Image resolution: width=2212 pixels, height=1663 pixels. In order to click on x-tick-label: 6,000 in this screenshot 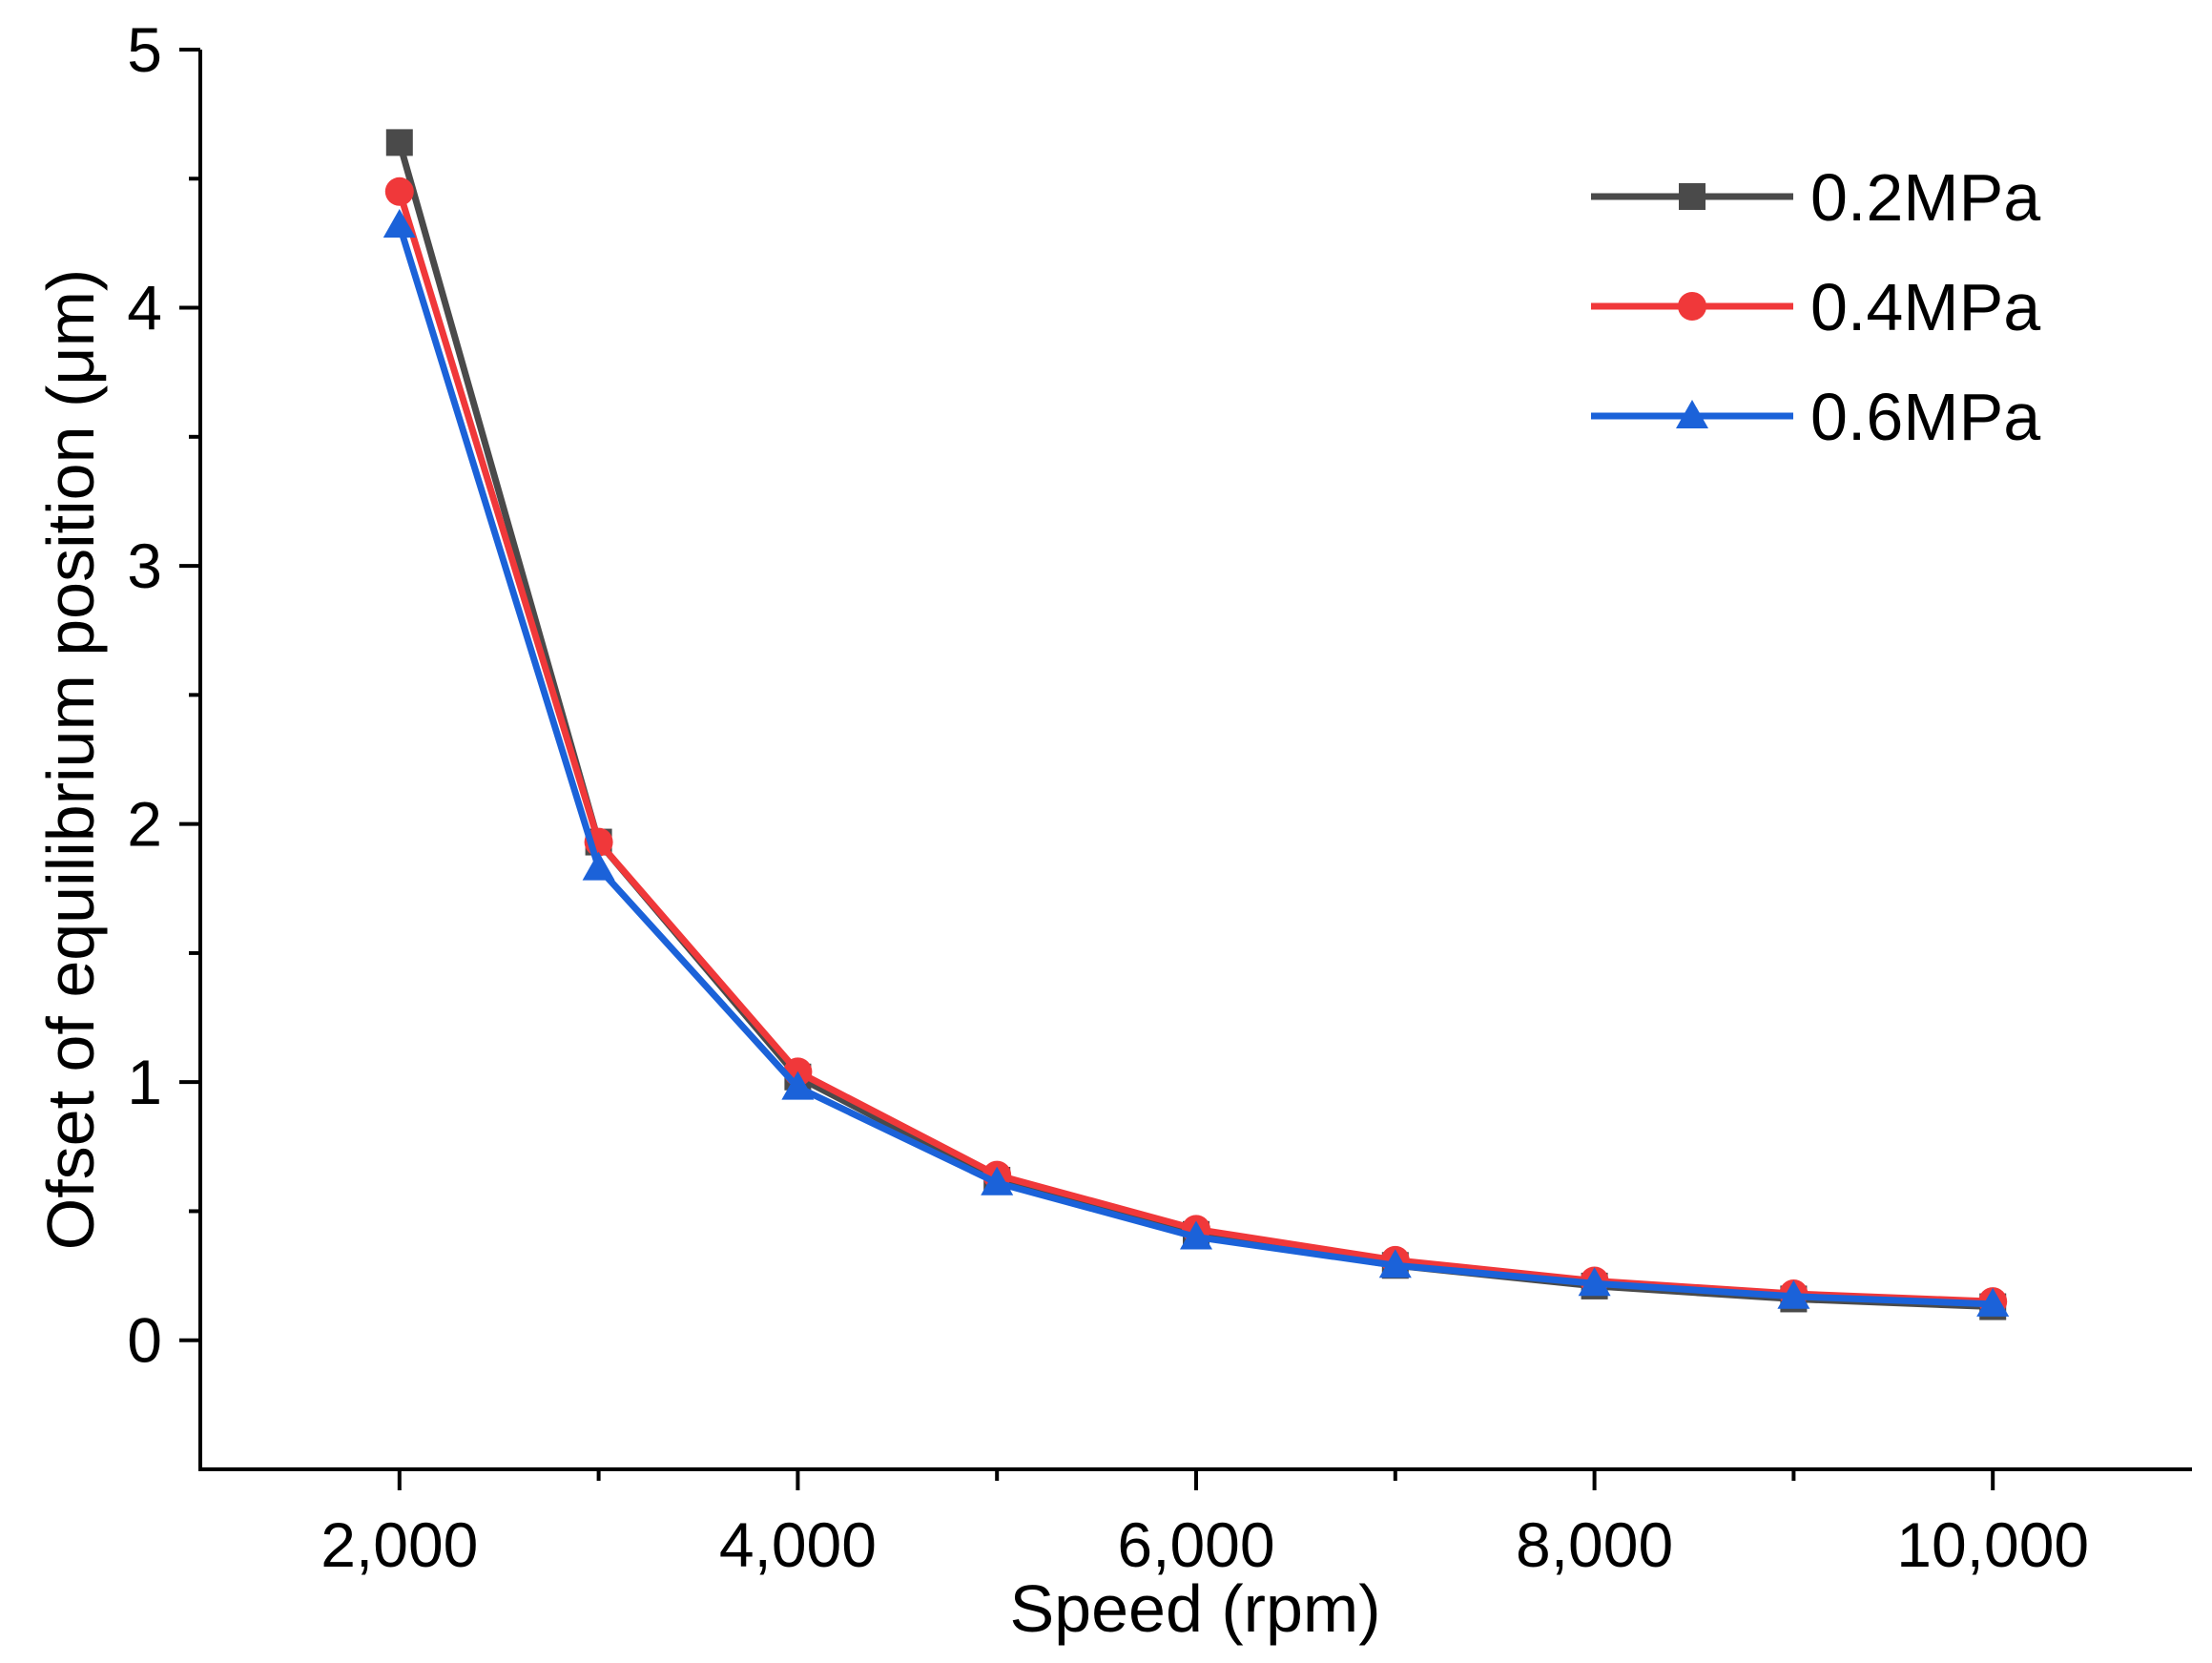, I will do `click(1195, 1544)`.